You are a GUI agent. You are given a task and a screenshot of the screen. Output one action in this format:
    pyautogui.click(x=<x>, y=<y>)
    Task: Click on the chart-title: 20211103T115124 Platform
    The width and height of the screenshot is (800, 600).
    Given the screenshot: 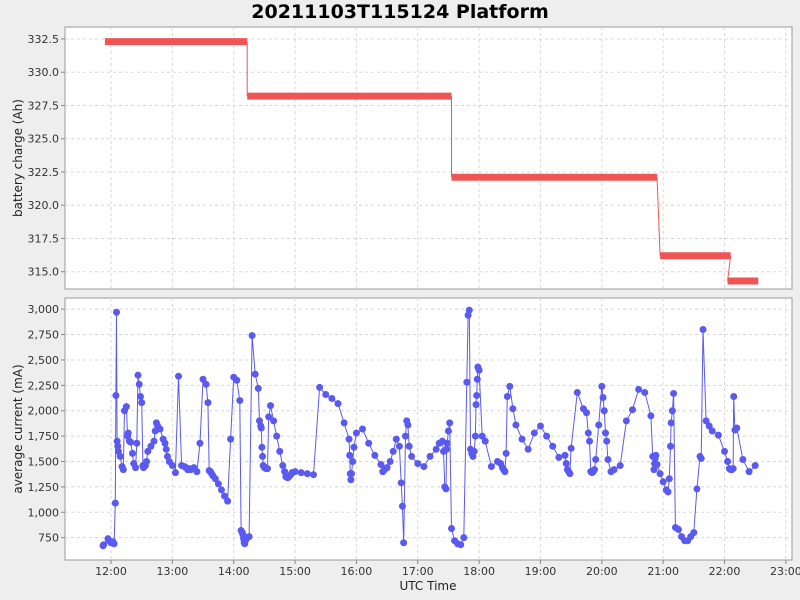 What is the action you would take?
    pyautogui.click(x=400, y=12)
    